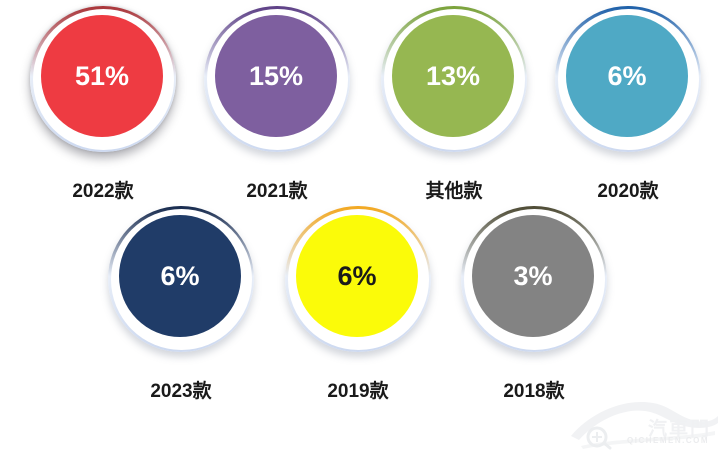 The height and width of the screenshot is (458, 721). Describe the element at coordinates (679, 429) in the screenshot. I see `watermark-brand: 汽車門` at that location.